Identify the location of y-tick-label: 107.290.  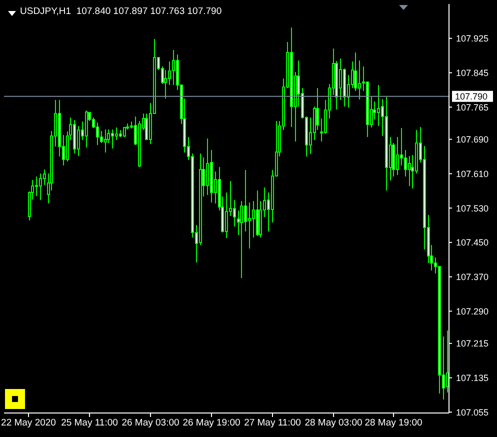
(472, 311).